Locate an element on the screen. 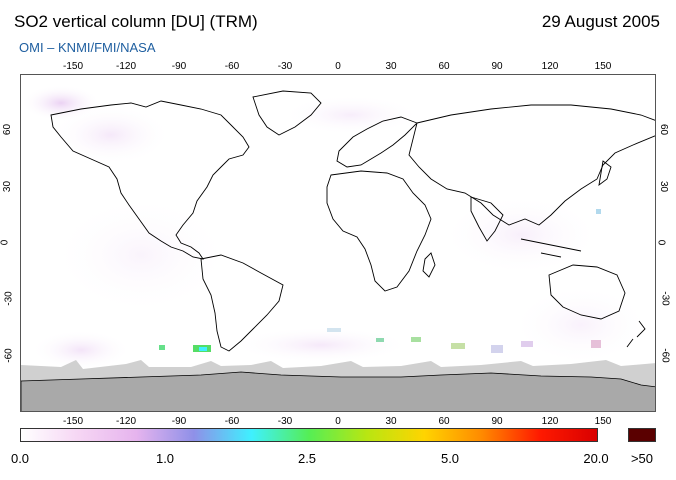 The image size is (676, 480). lat-tick-right: -60 is located at coordinates (665, 355).